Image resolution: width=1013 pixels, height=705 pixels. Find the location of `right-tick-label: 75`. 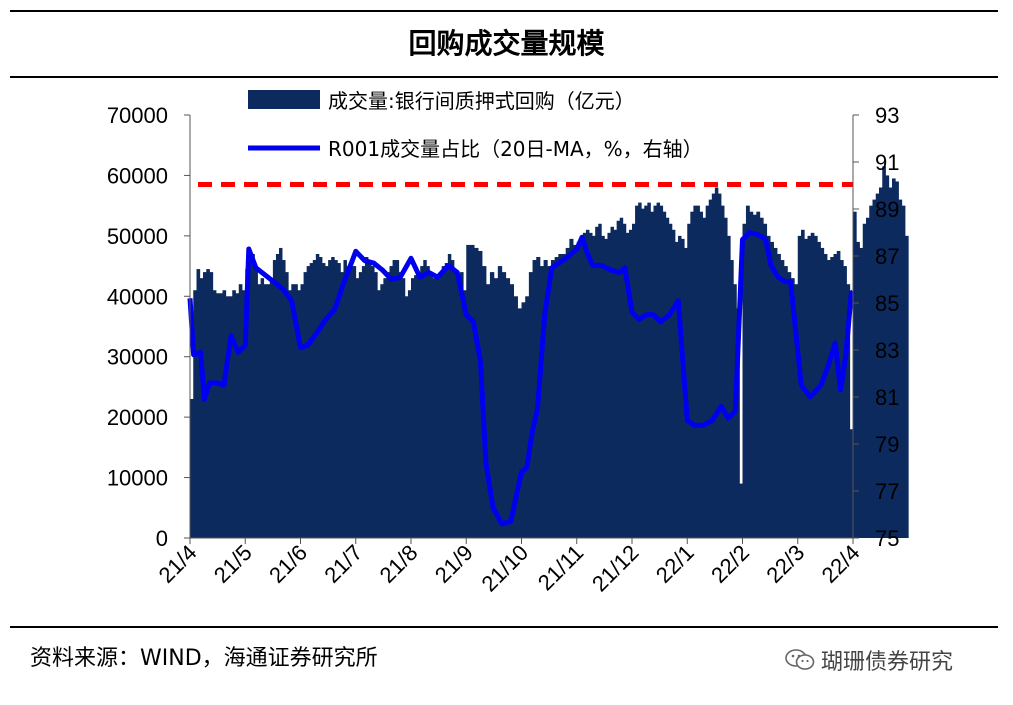

right-tick-label: 75 is located at coordinates (887, 538).